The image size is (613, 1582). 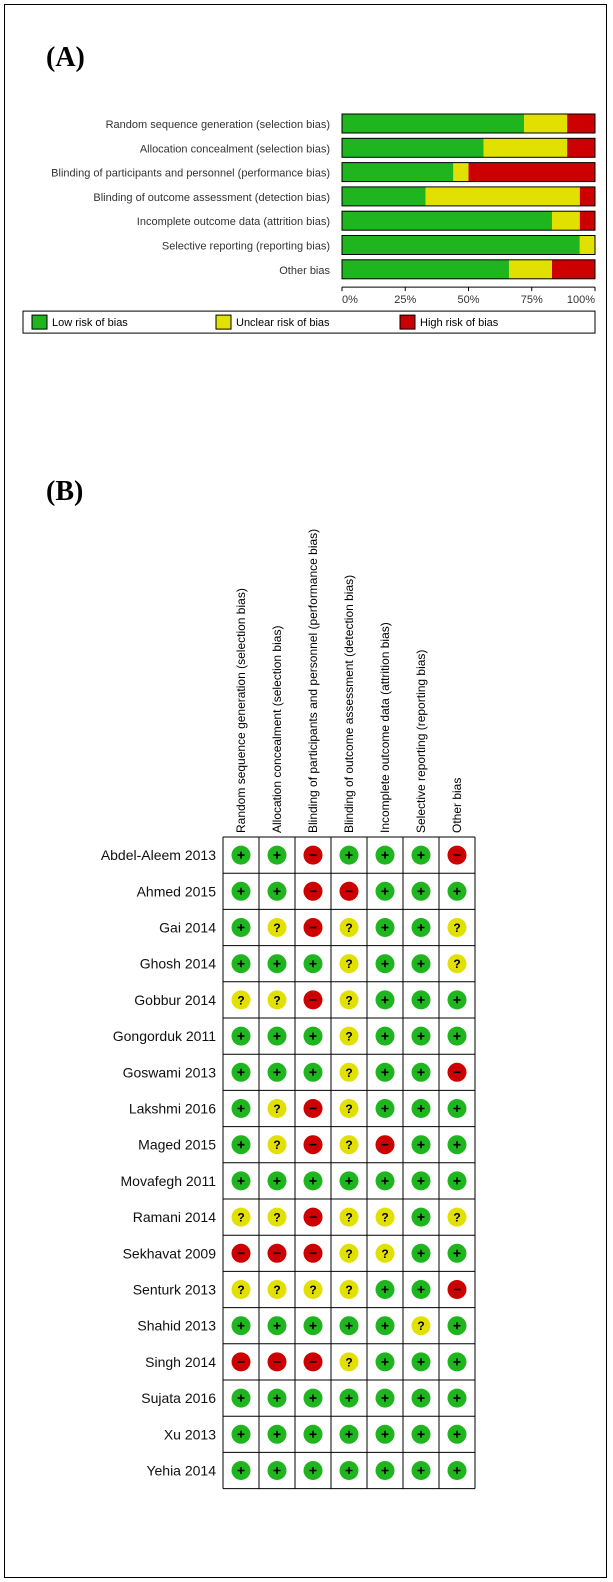 What do you see at coordinates (223, 322) in the screenshot?
I see `legend-swatch-unclear` at bounding box center [223, 322].